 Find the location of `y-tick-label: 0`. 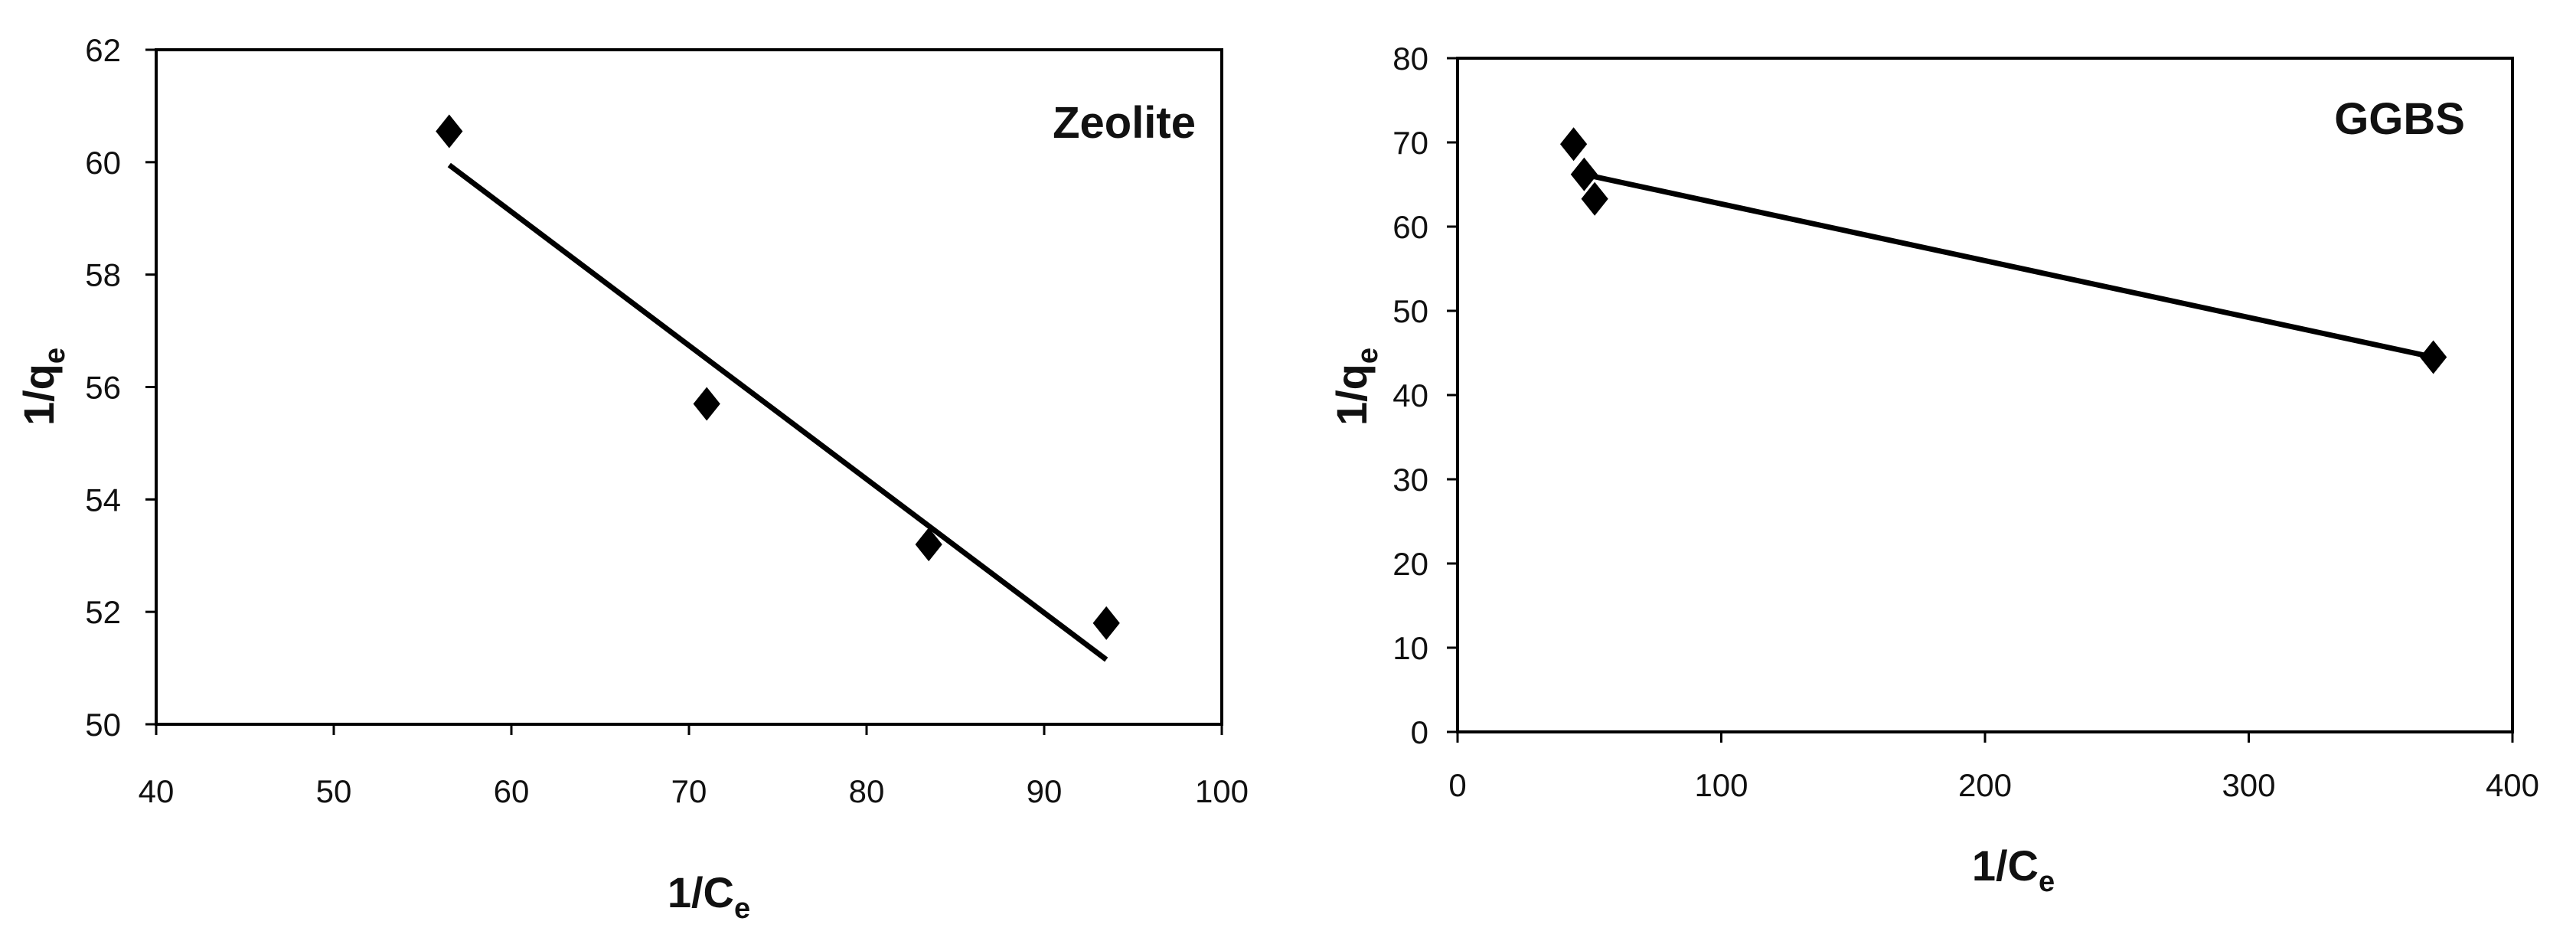

y-tick-label: 0 is located at coordinates (1419, 732).